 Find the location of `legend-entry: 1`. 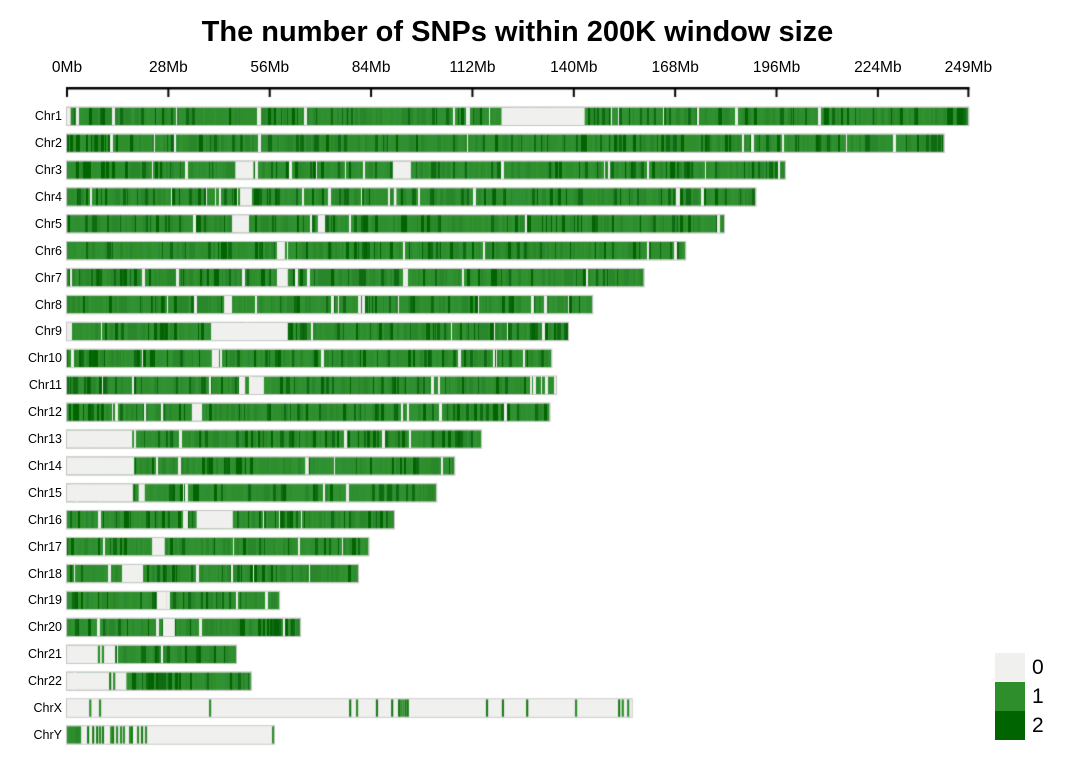

legend-entry: 1 is located at coordinates (1019, 696).